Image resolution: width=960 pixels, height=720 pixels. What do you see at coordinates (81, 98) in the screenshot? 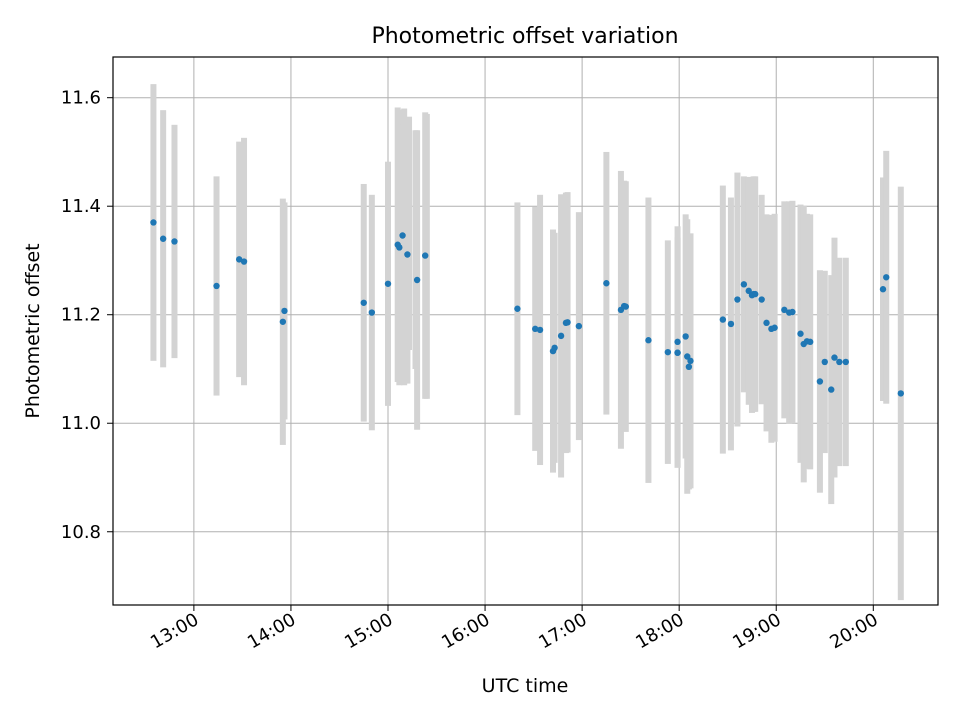
I see `y-tick-label: 11.6` at bounding box center [81, 98].